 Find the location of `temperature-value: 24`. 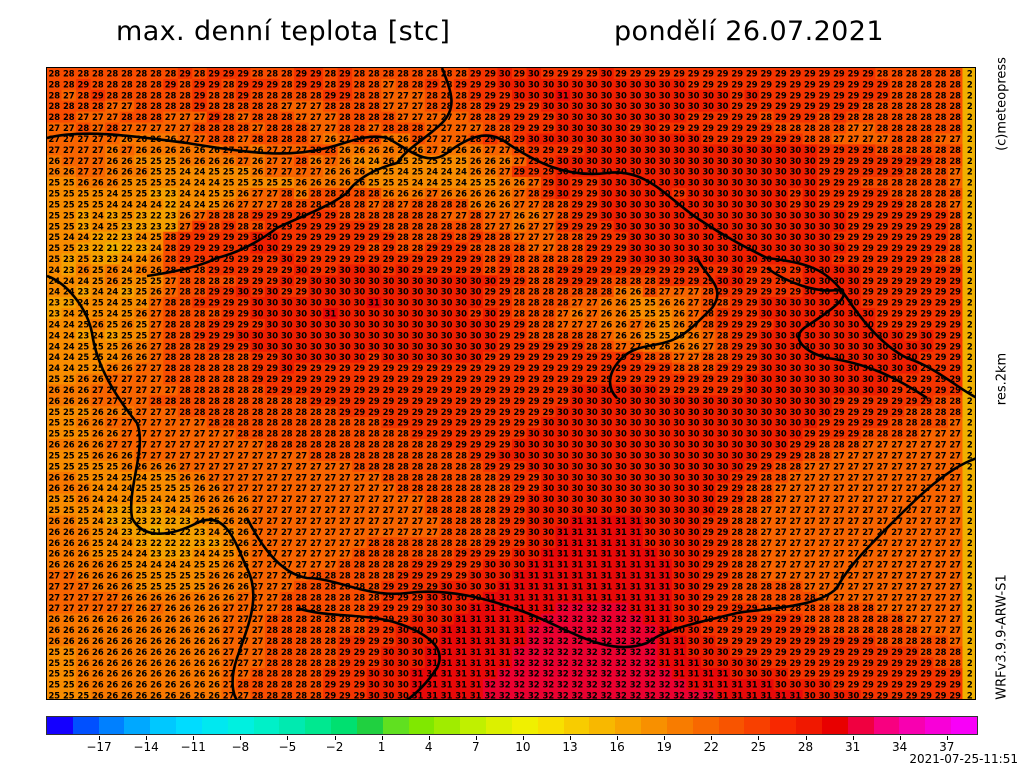

temperature-value: 24 is located at coordinates (432, 172).